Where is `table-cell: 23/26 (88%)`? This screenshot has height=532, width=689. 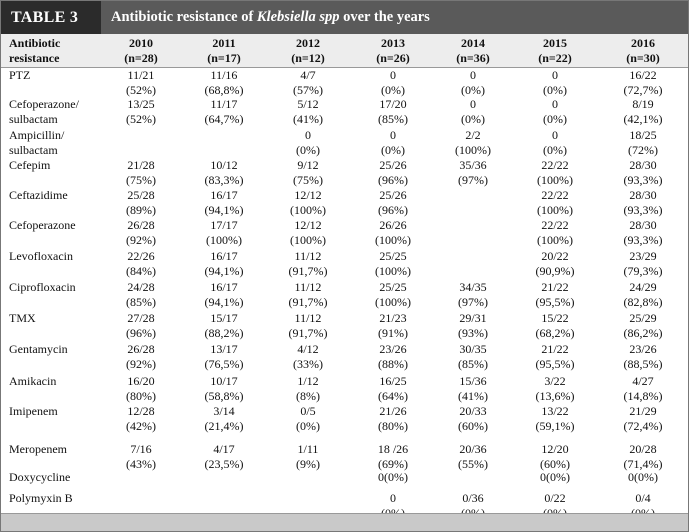 table-cell: 23/26 (88%) is located at coordinates (393, 356).